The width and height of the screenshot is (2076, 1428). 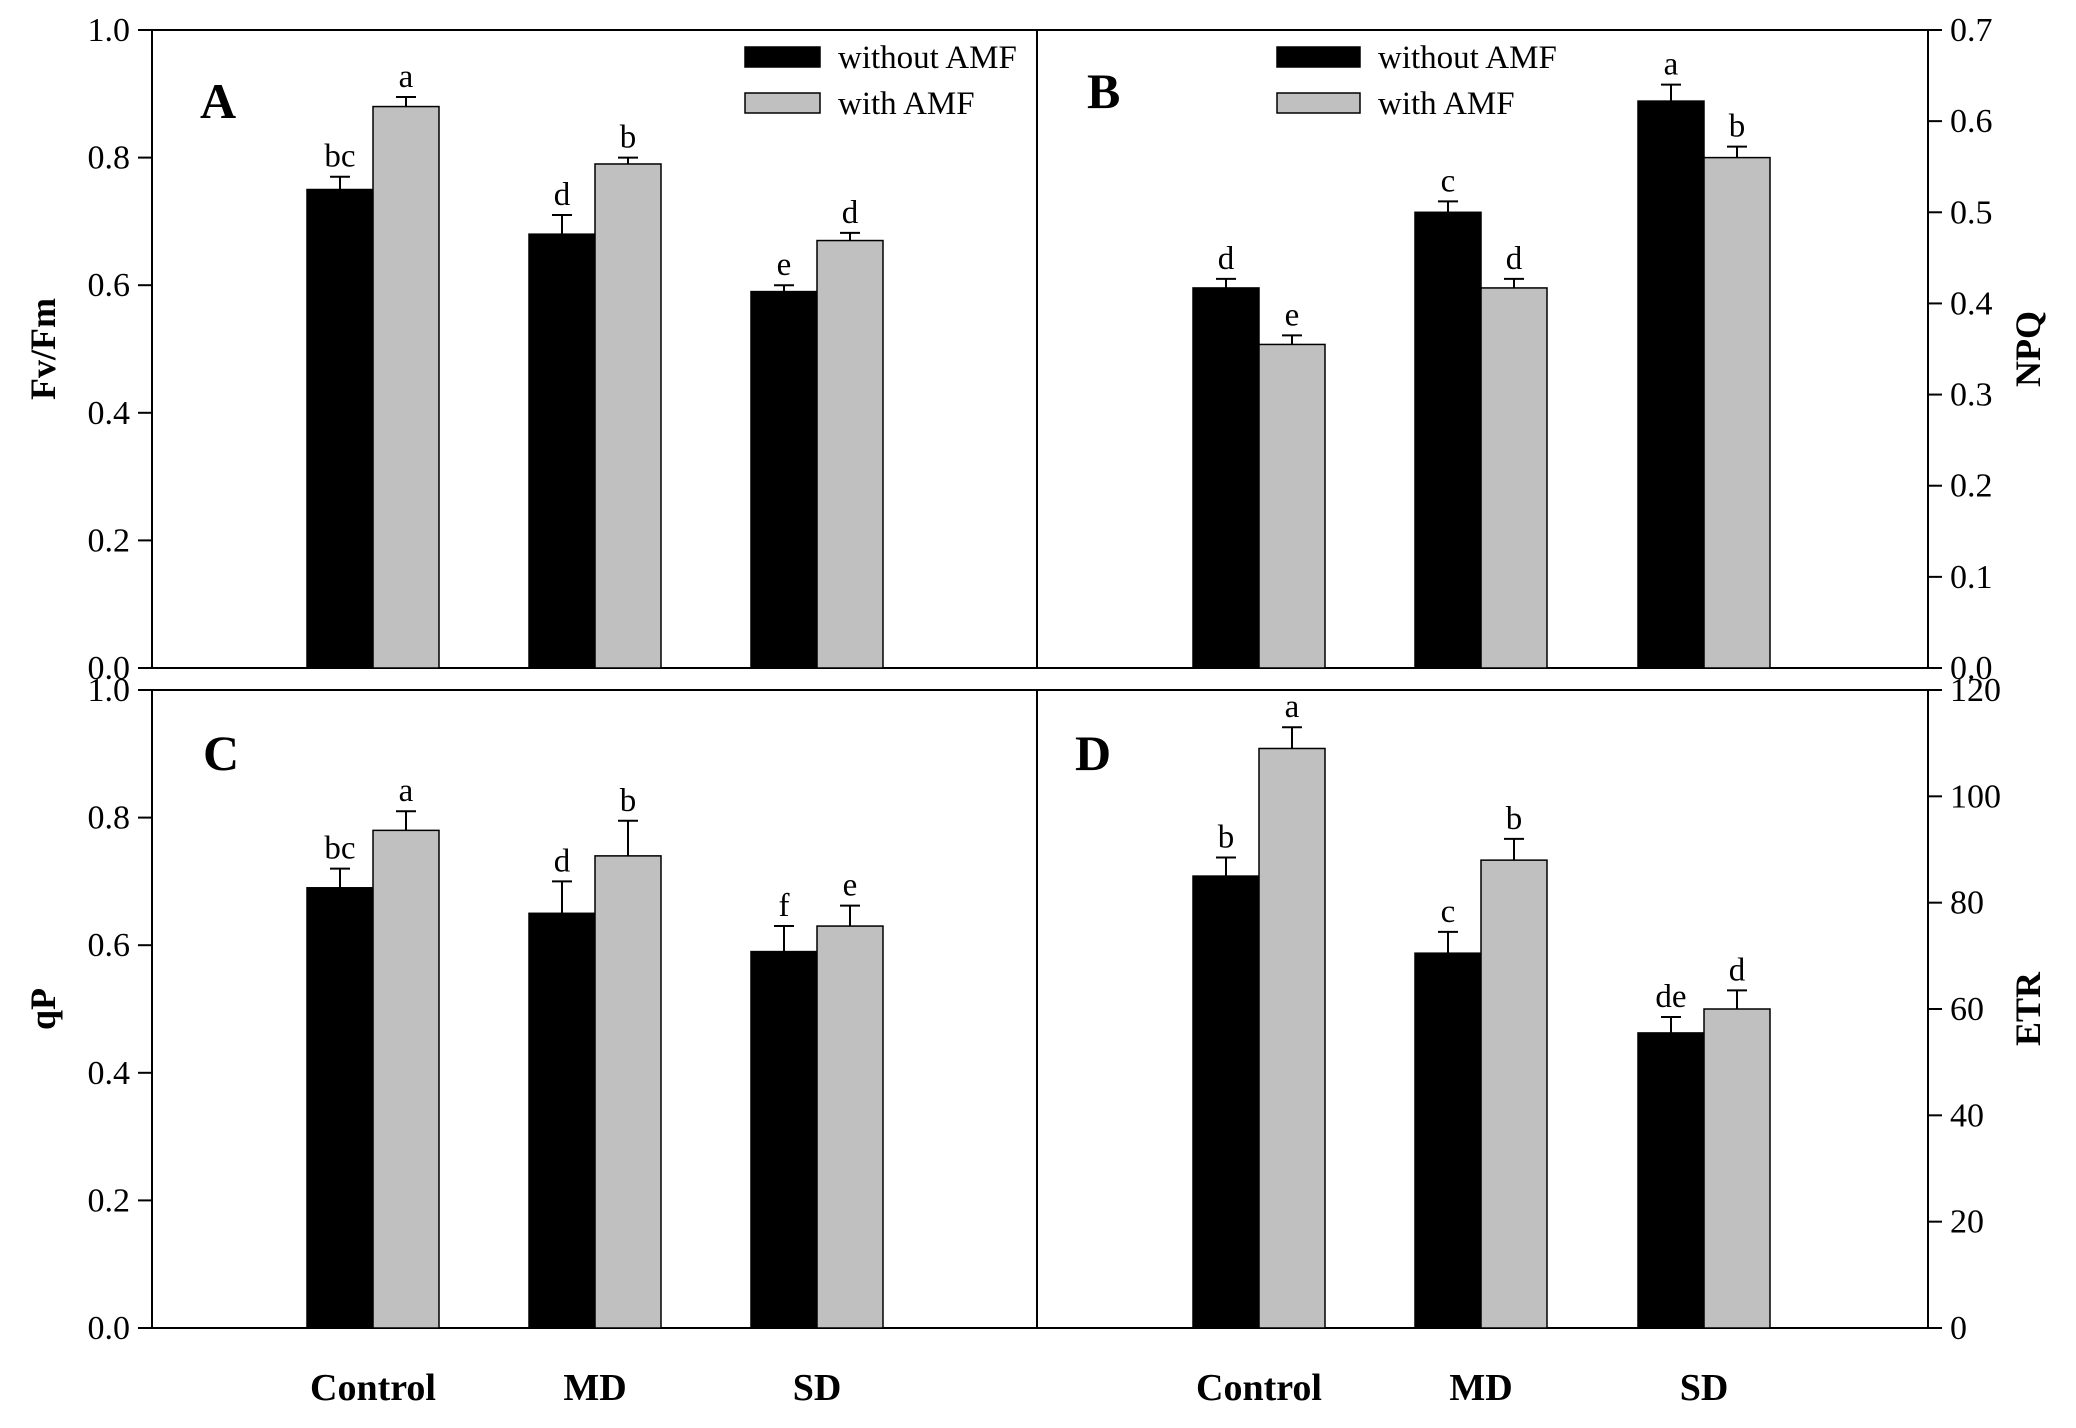 What do you see at coordinates (1975, 796) in the screenshot?
I see `y-tick-label: 100` at bounding box center [1975, 796].